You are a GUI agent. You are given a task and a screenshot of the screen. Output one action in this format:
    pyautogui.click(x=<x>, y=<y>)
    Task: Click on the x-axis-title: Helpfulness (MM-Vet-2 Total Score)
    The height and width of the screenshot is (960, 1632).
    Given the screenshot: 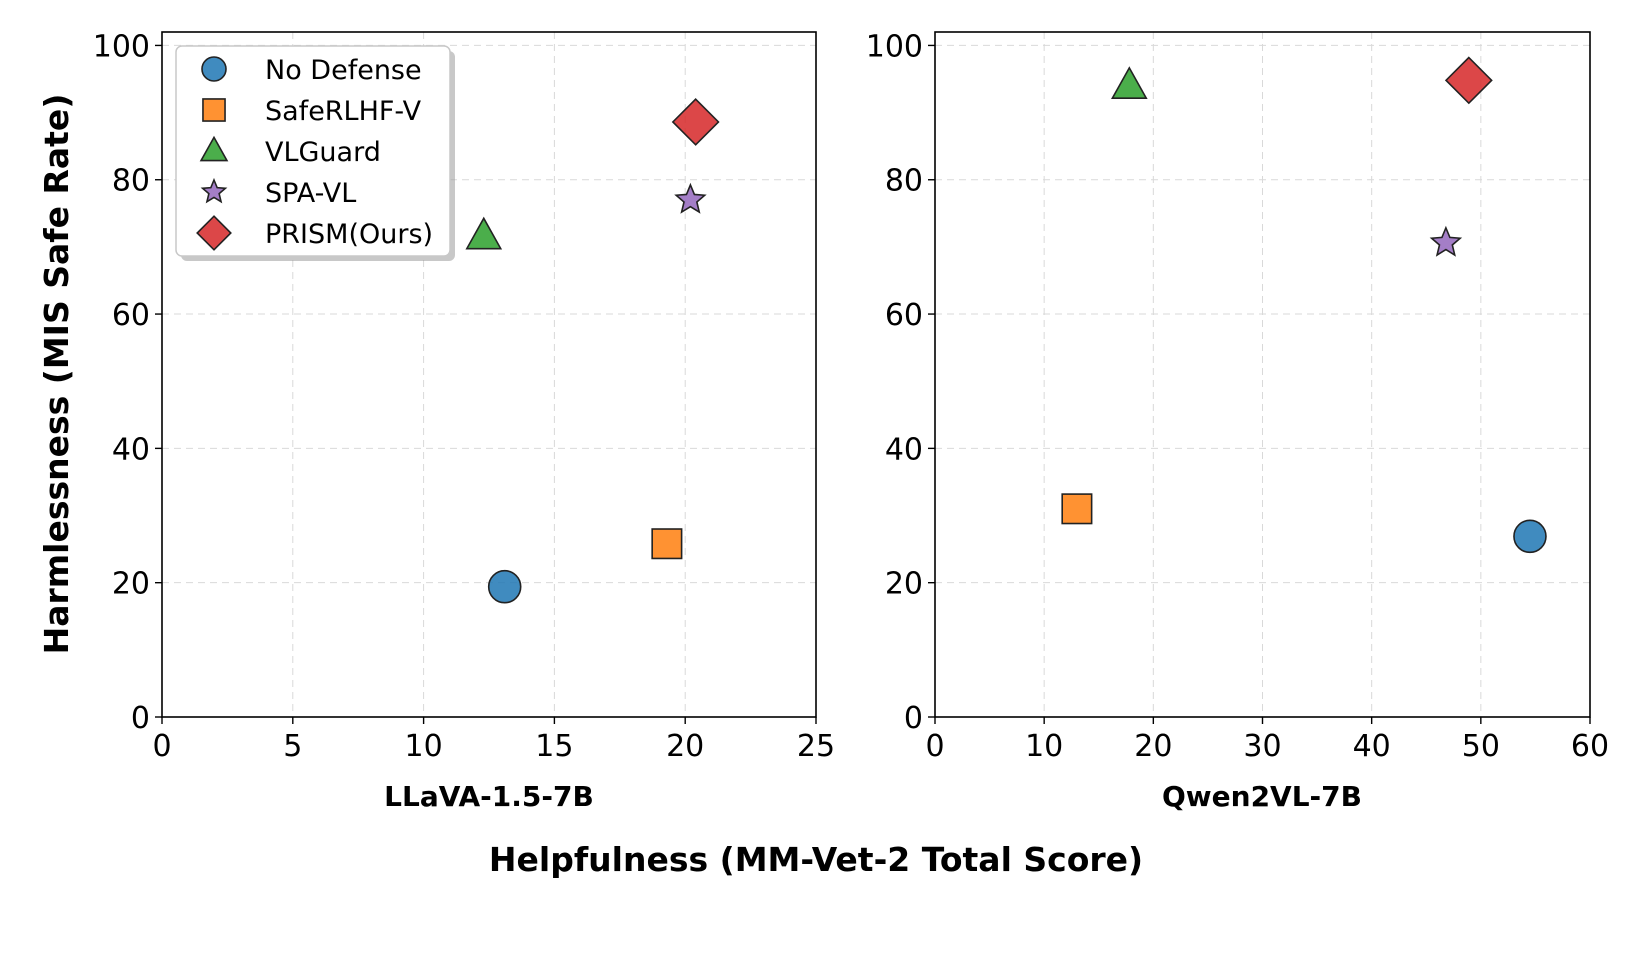 What is the action you would take?
    pyautogui.click(x=816, y=859)
    